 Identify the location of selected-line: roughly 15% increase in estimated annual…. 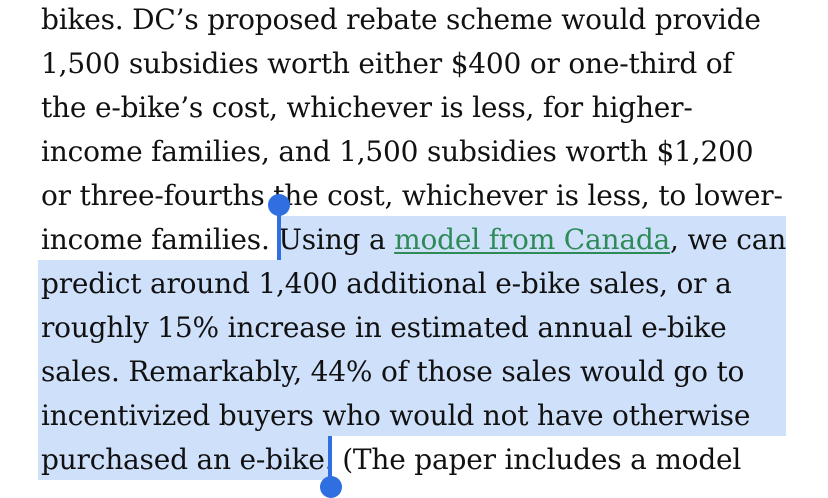
(384, 327).